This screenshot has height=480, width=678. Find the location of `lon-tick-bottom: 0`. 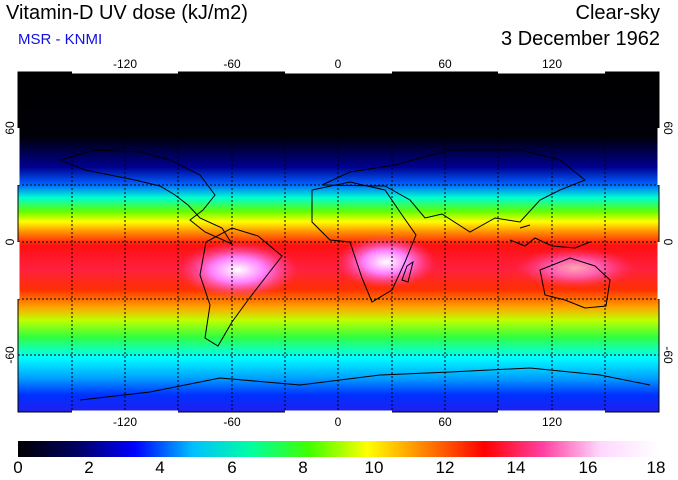

lon-tick-bottom: 0 is located at coordinates (338, 422).